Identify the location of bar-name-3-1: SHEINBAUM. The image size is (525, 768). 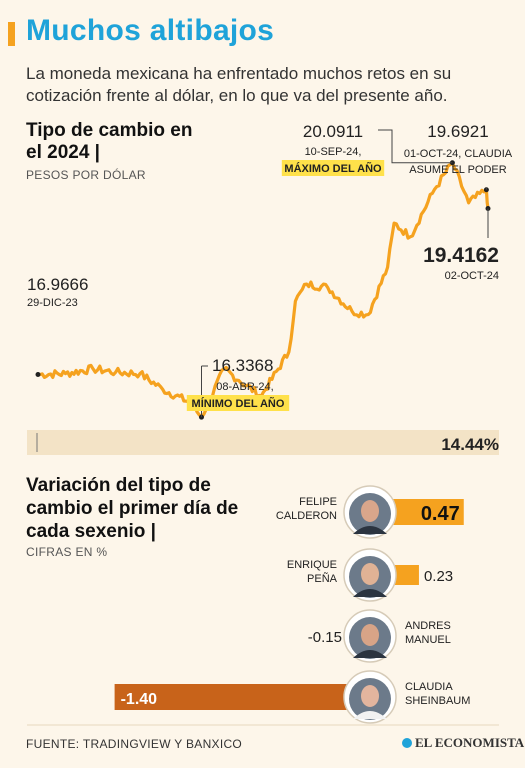
(437, 701).